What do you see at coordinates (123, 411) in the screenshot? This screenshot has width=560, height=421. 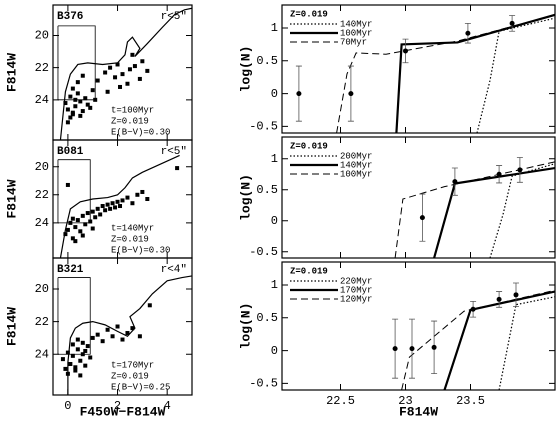 I see `x-axis-label: F450W−F814W` at bounding box center [123, 411].